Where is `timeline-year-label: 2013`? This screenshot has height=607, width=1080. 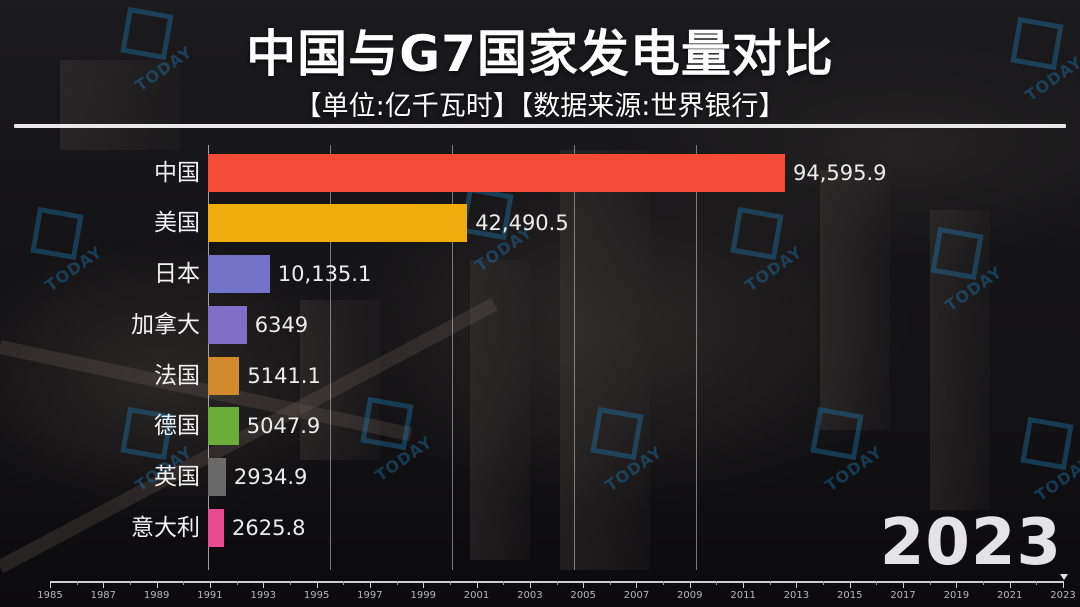 timeline-year-label: 2013 is located at coordinates (796, 595).